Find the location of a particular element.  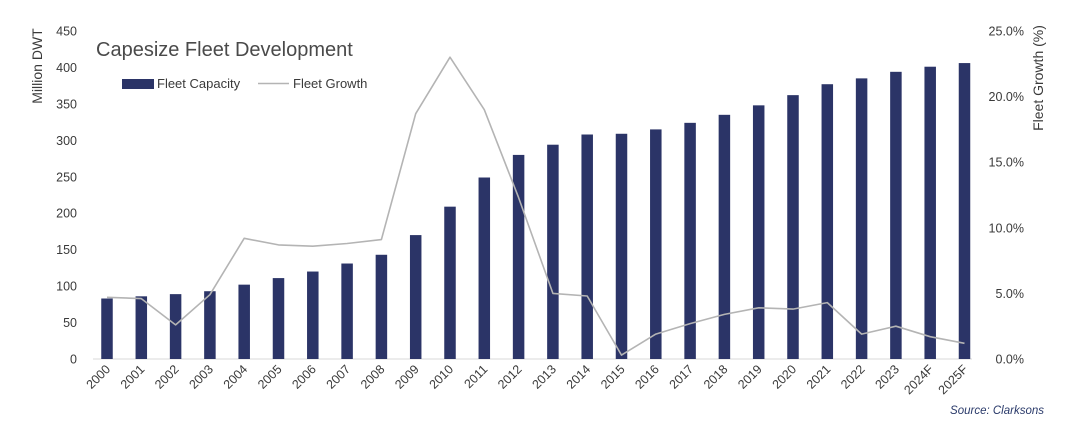

bar-2013 is located at coordinates (553, 251).